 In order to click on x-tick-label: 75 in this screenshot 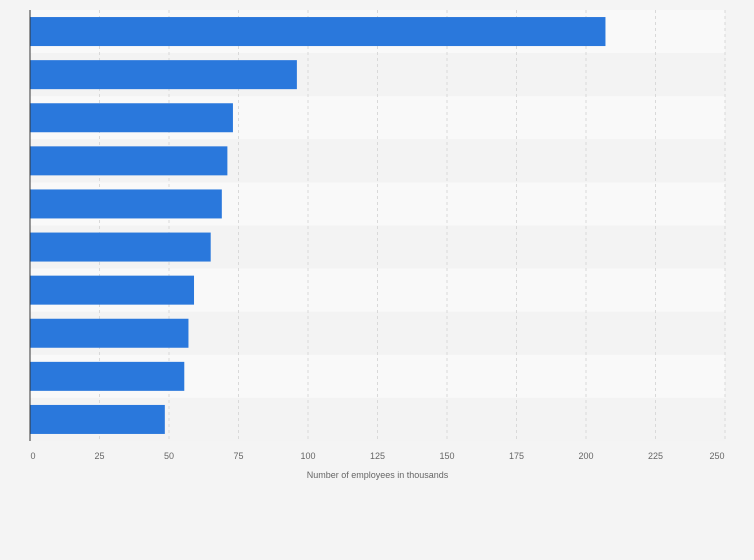, I will do `click(238, 456)`.